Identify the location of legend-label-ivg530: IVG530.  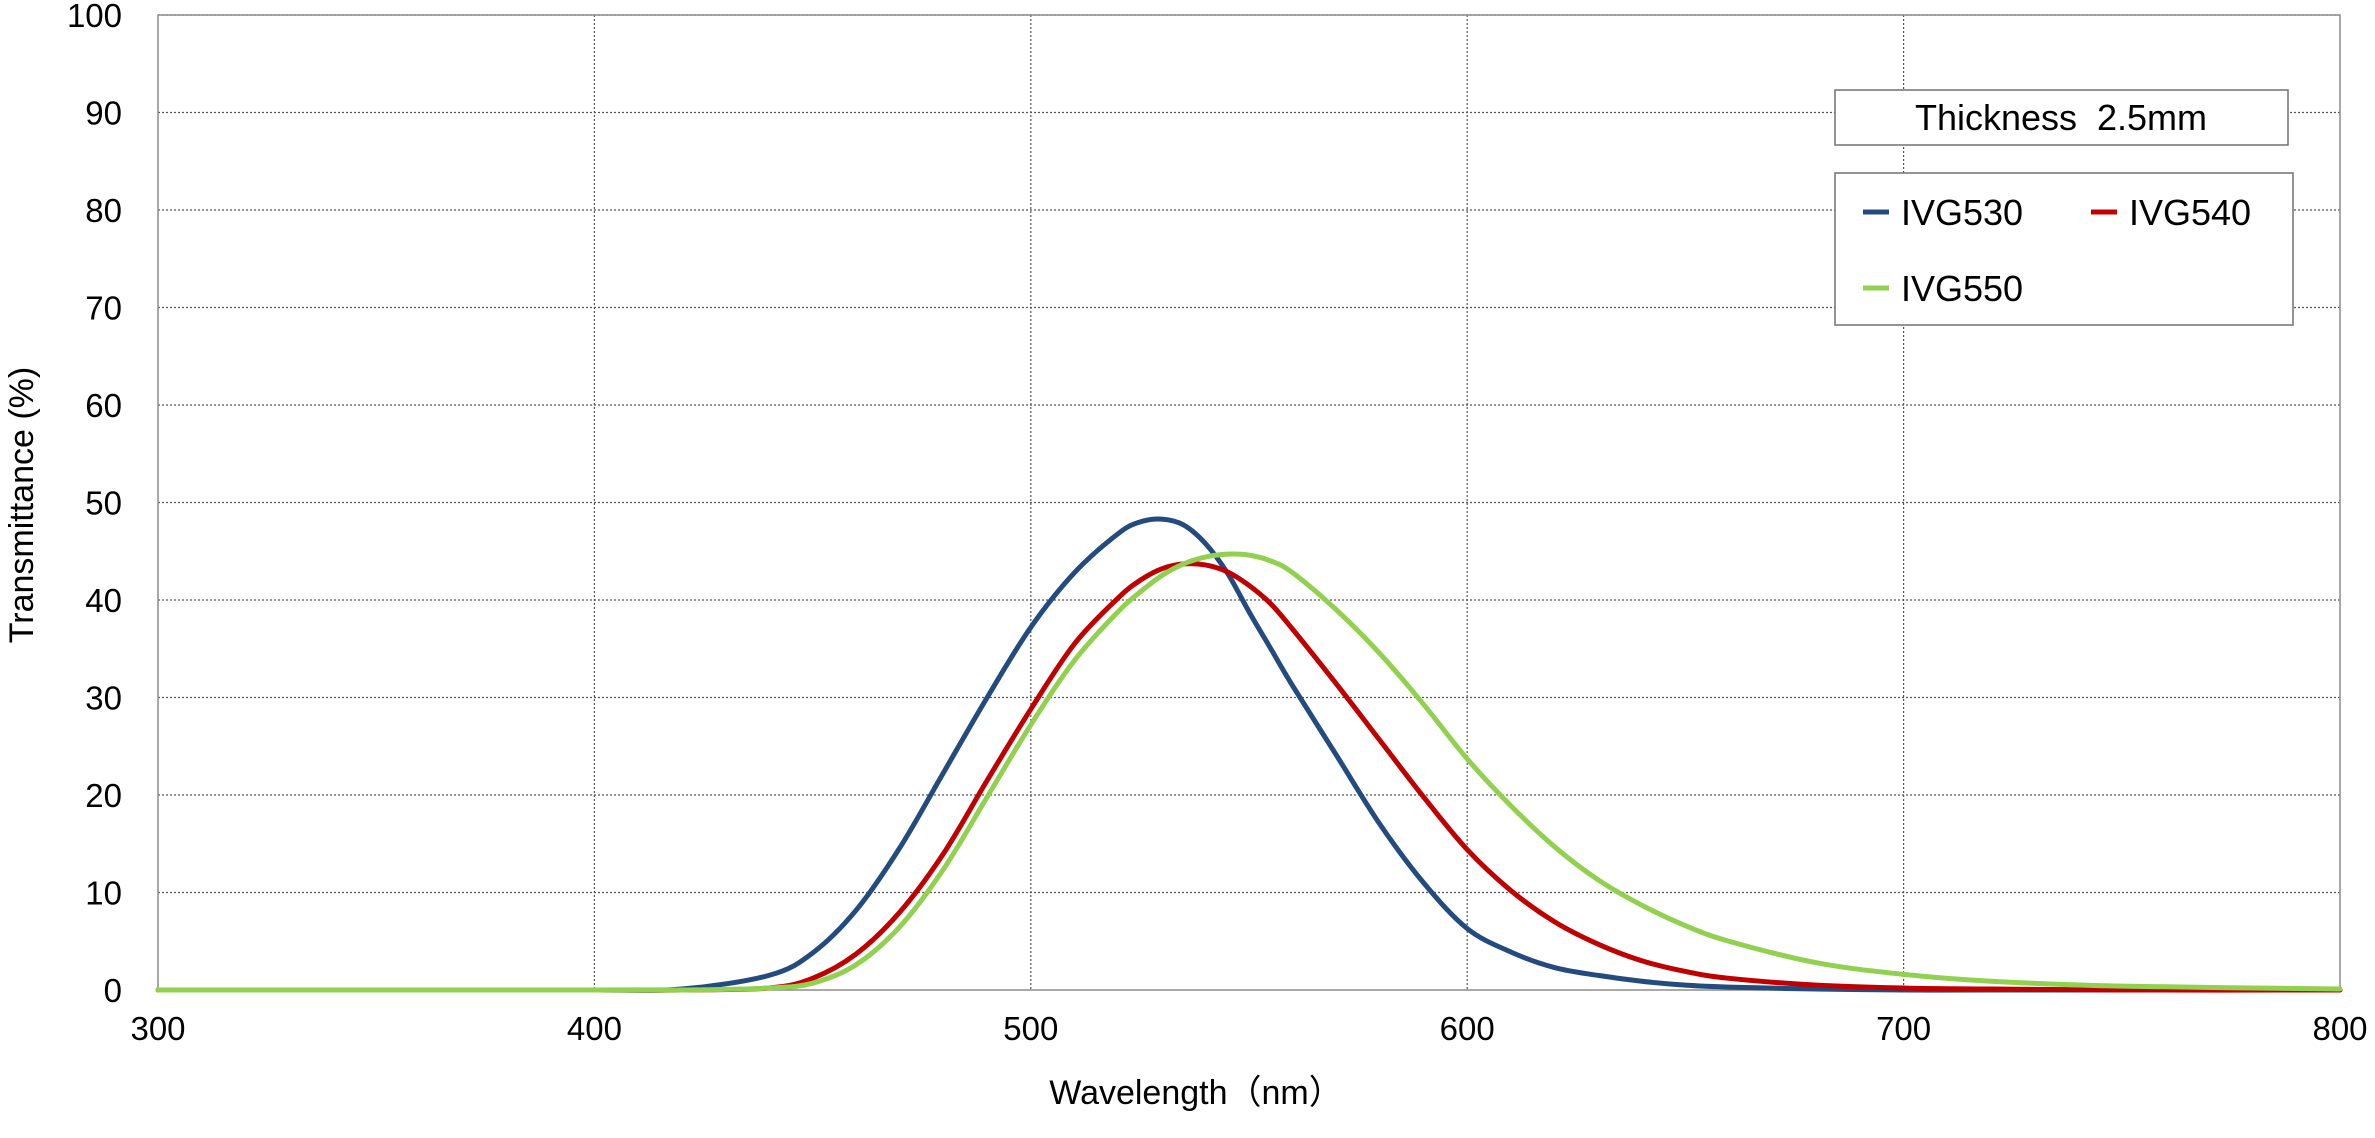
(1962, 212).